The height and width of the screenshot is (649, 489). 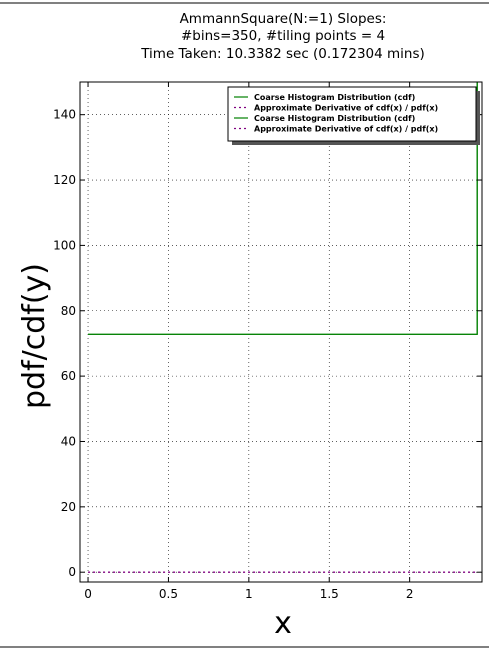 What do you see at coordinates (88, 594) in the screenshot?
I see `x-tick-label: 0` at bounding box center [88, 594].